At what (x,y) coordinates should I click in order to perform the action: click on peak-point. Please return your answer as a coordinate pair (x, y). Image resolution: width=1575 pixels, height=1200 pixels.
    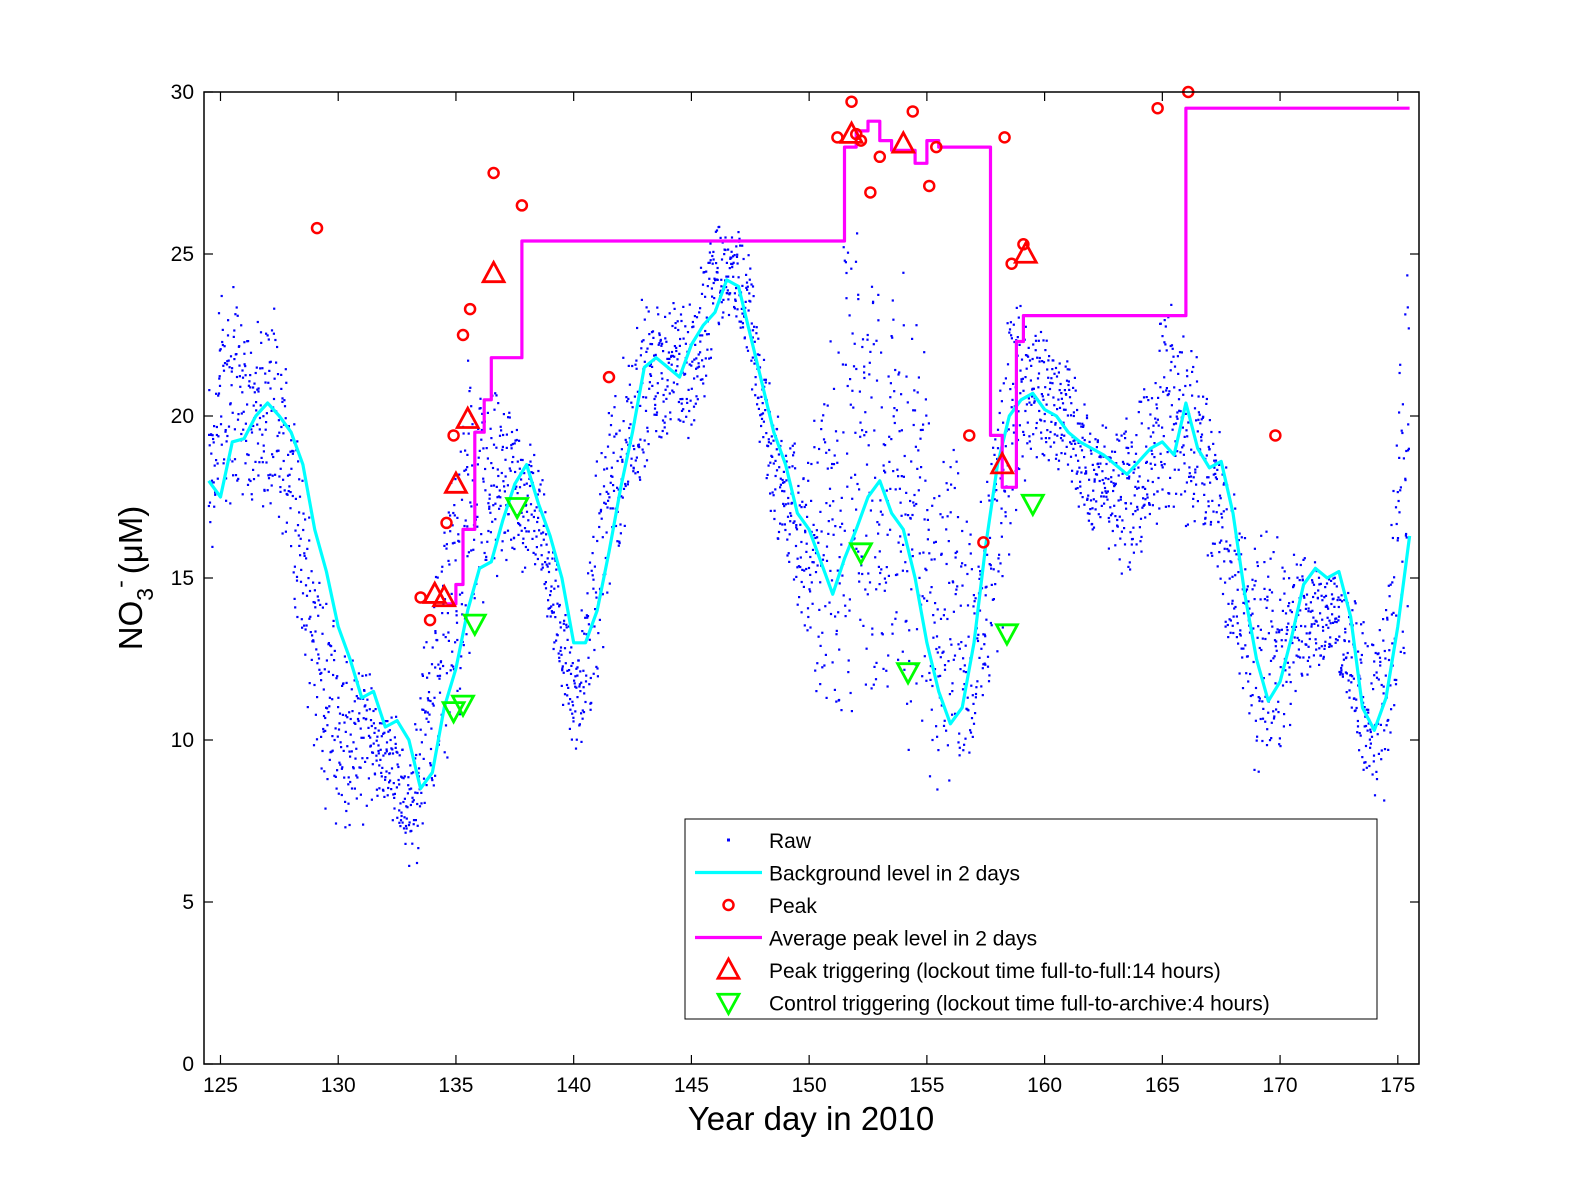
    Looking at the image, I should click on (1004, 137).